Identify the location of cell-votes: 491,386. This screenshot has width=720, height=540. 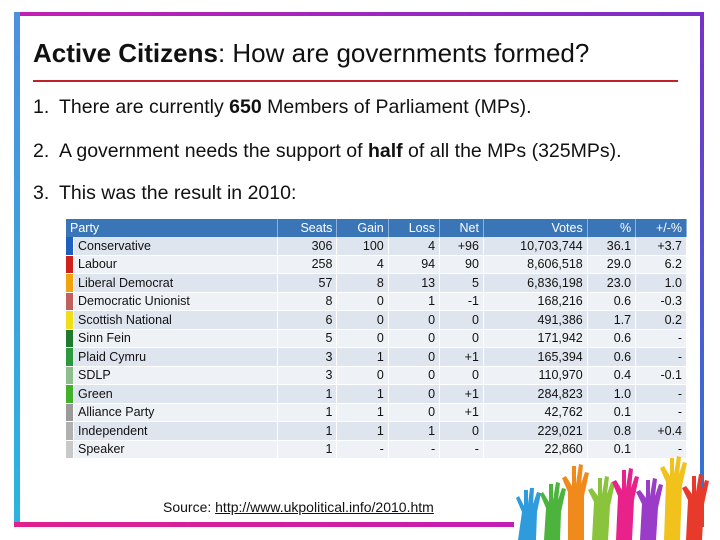
(535, 320).